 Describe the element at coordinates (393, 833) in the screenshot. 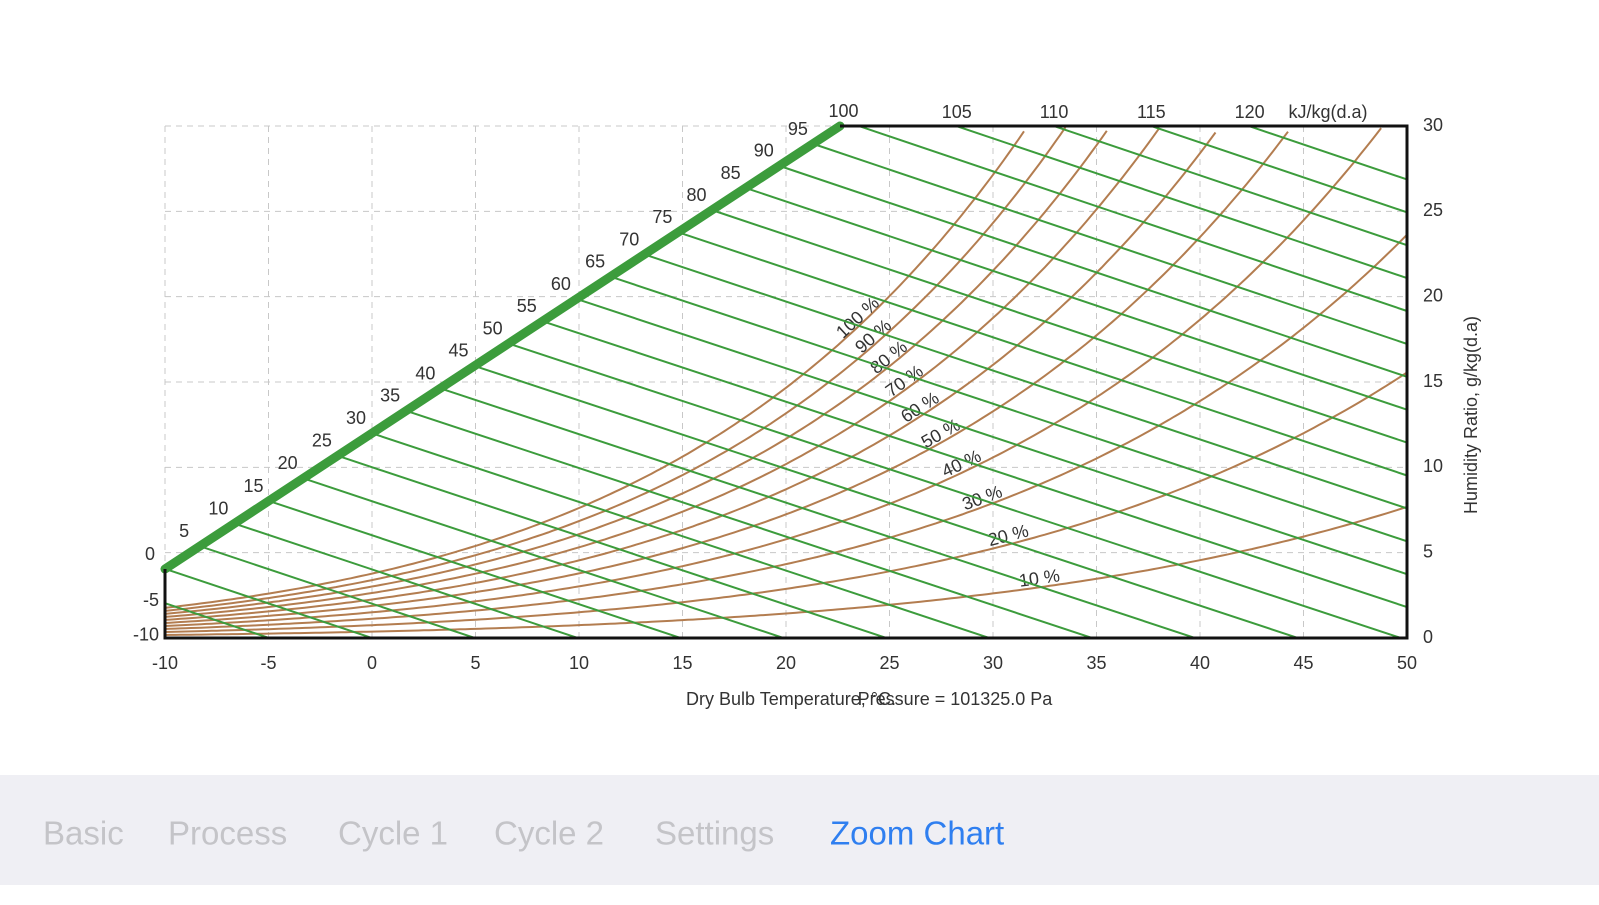

I see `tab-2: Cycle 1` at that location.